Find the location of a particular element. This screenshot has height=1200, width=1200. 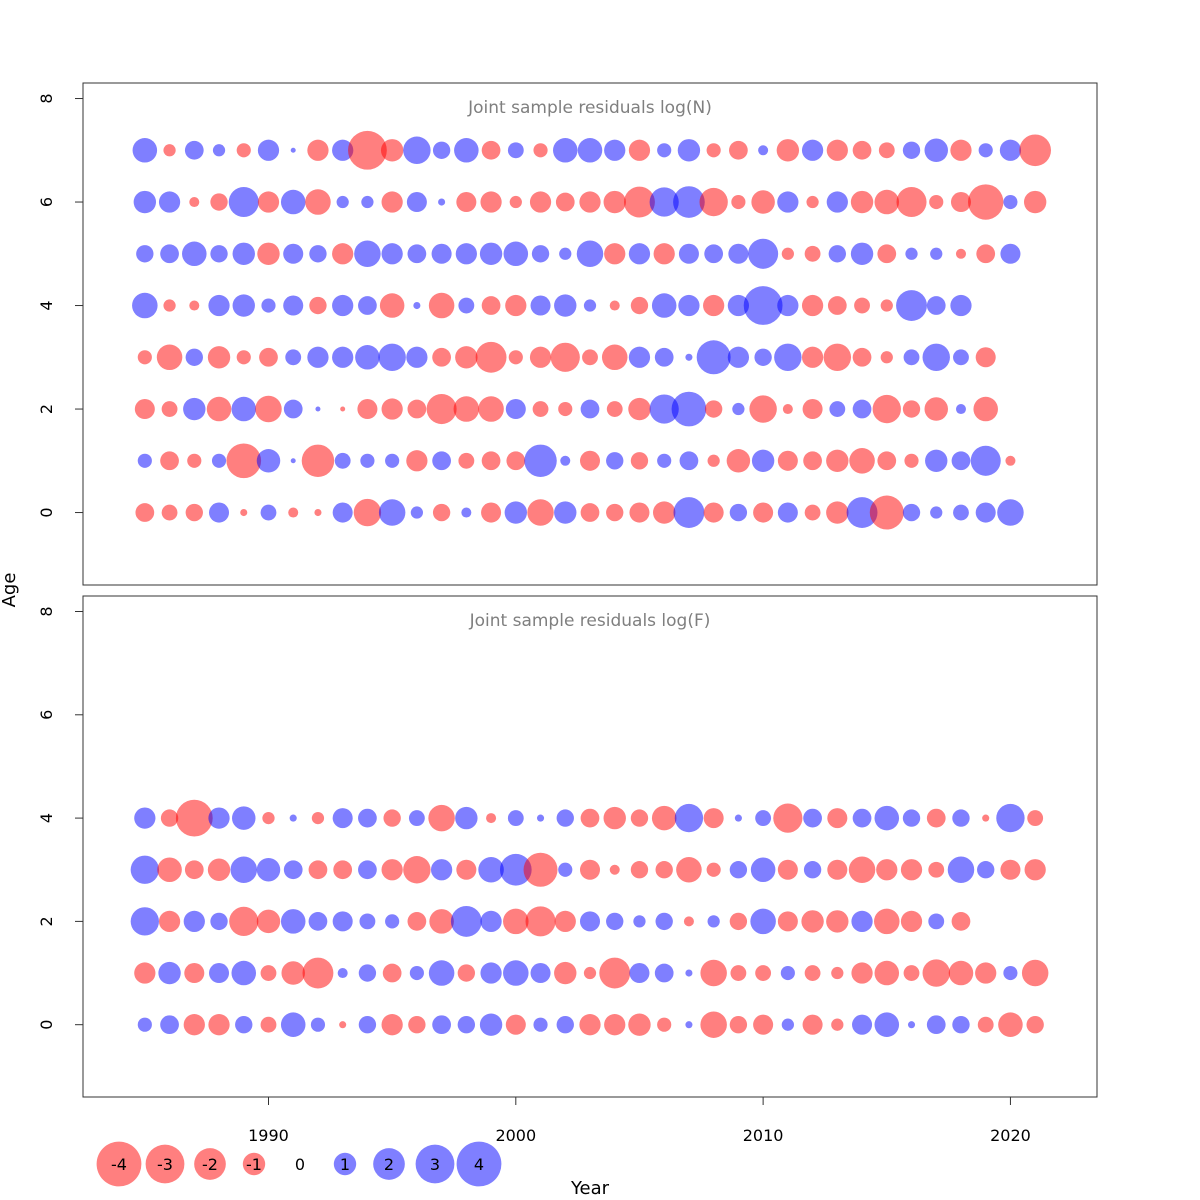

y-tick-label: 4 is located at coordinates (46, 305).